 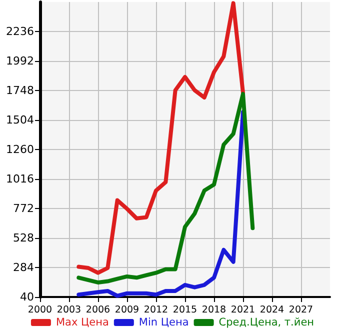 I want to click on x-tick-label: 2027, so click(x=301, y=310).